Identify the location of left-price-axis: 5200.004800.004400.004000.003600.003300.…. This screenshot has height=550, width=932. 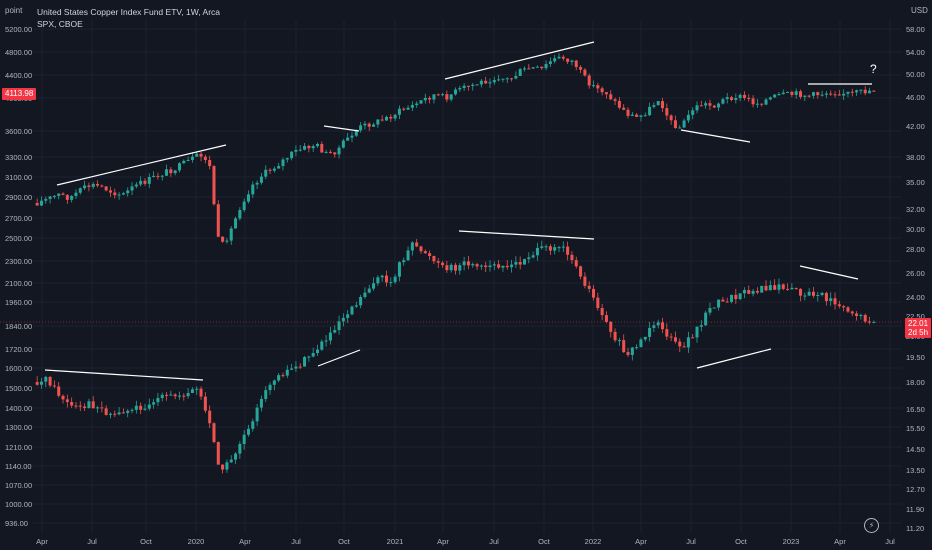
(18, 276).